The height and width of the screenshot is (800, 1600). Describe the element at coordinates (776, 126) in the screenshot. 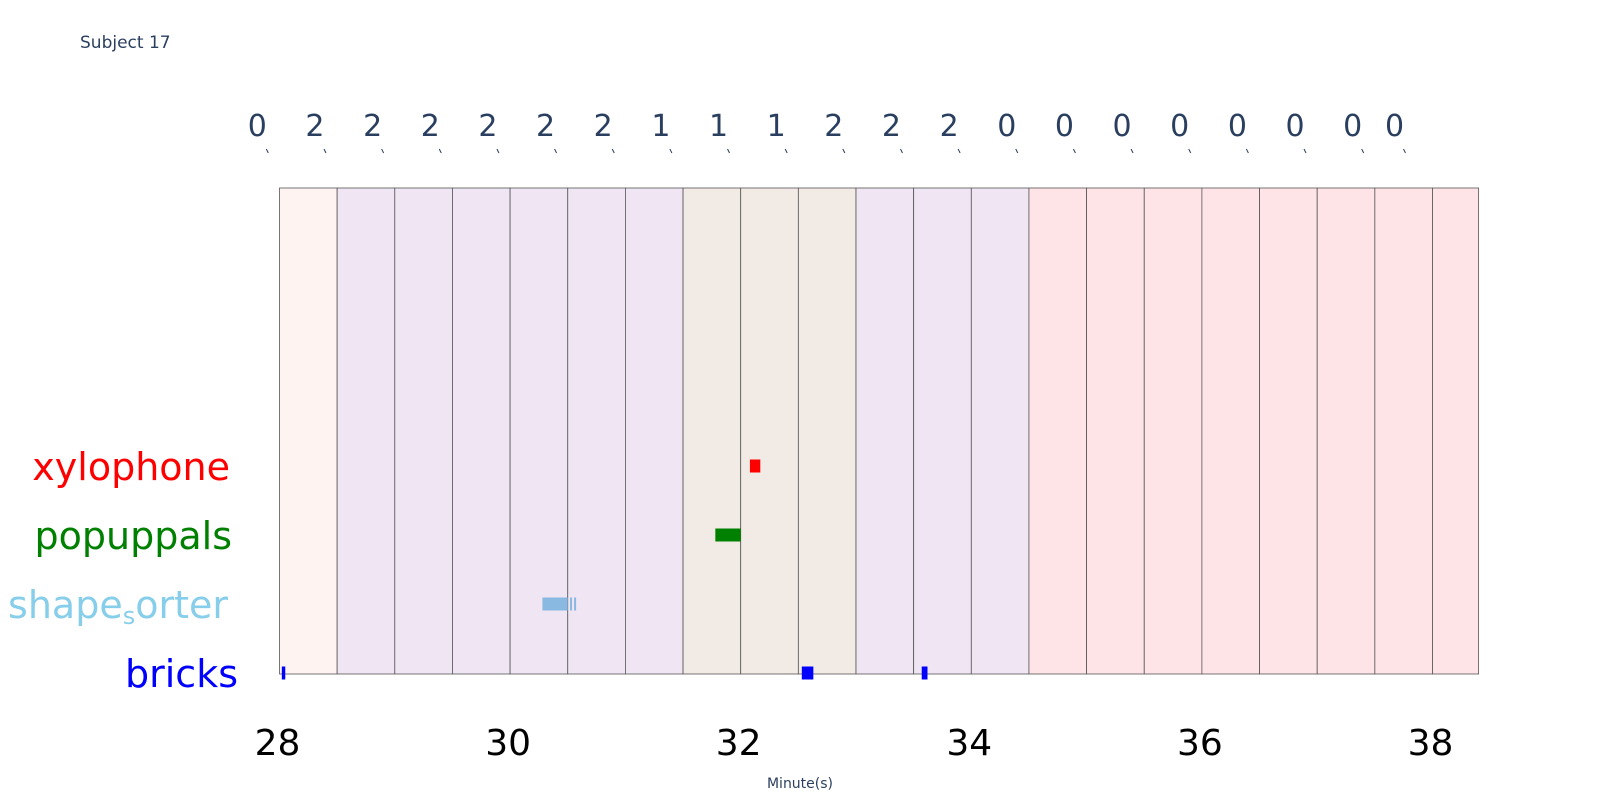

I see `segment-label-9: 1` at that location.